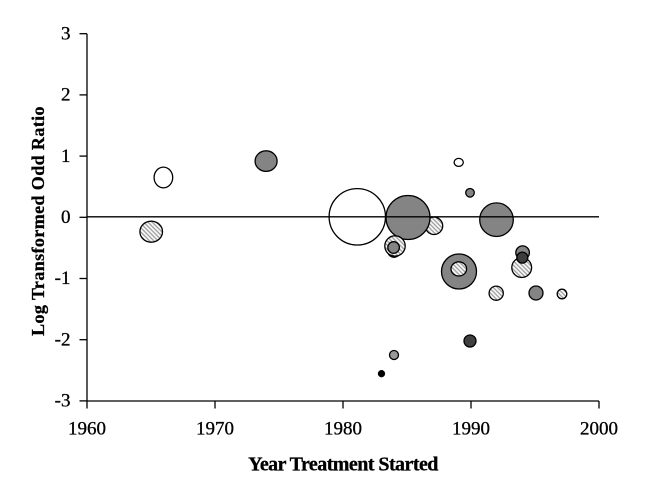  What do you see at coordinates (66, 33) in the screenshot?
I see `svg-text: 3` at bounding box center [66, 33].